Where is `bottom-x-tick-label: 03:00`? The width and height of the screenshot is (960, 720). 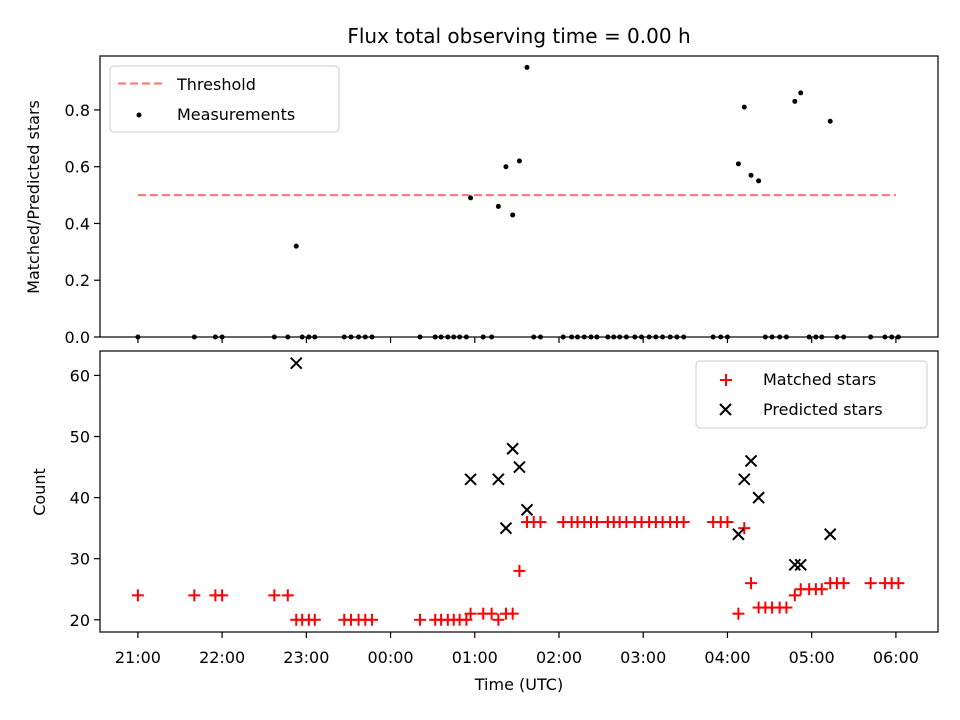 bottom-x-tick-label: 03:00 is located at coordinates (643, 657).